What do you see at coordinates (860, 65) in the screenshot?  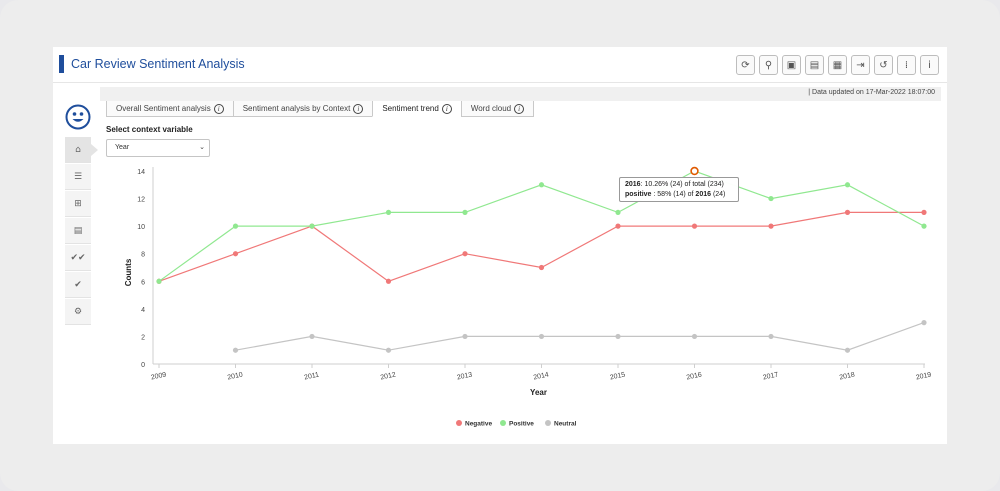 I see `export-button: ⇥` at bounding box center [860, 65].